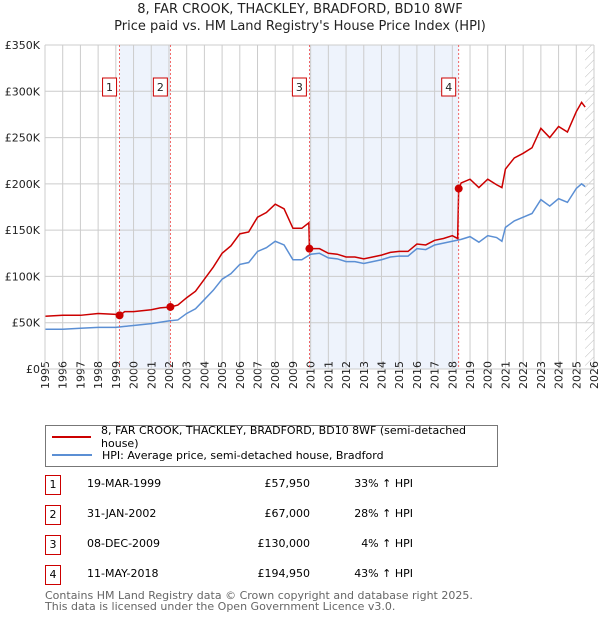  What do you see at coordinates (134, 375) in the screenshot?
I see `x-tick-label: 2000` at bounding box center [134, 375].